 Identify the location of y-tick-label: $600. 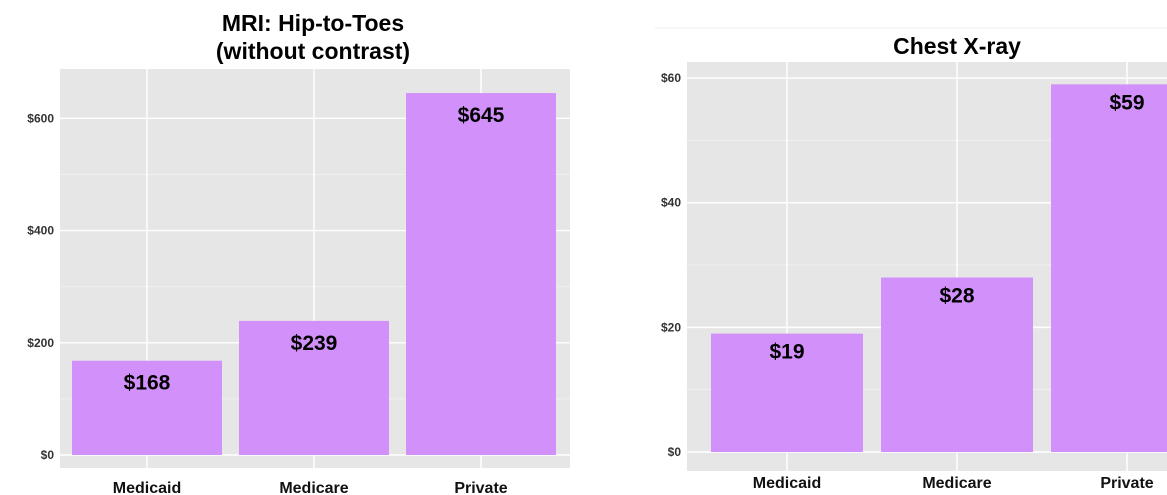
(40, 118).